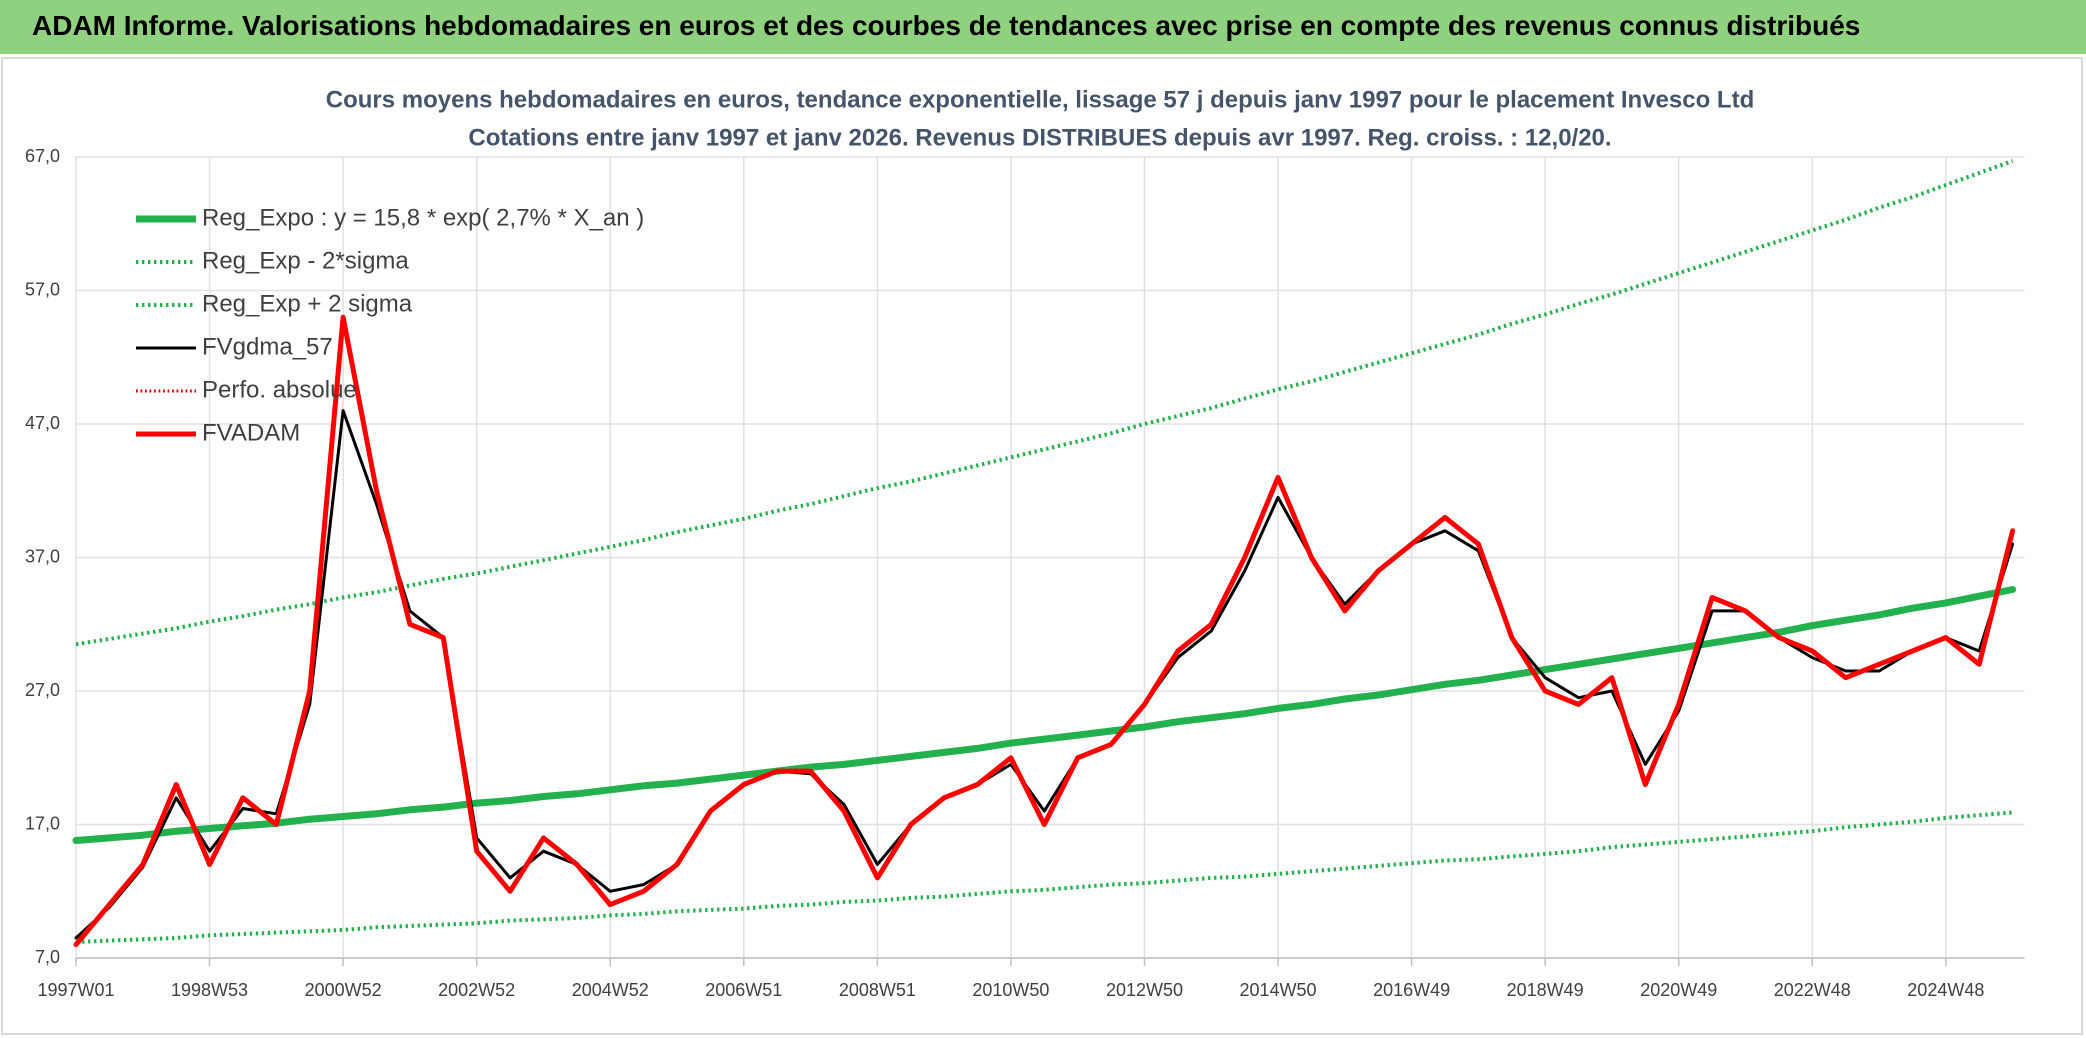  I want to click on series-line, so click(1044, 877).